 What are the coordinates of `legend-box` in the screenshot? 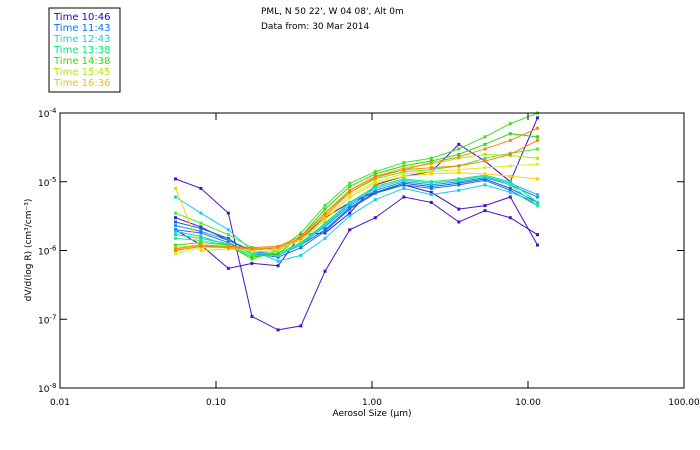 It's located at (84, 50).